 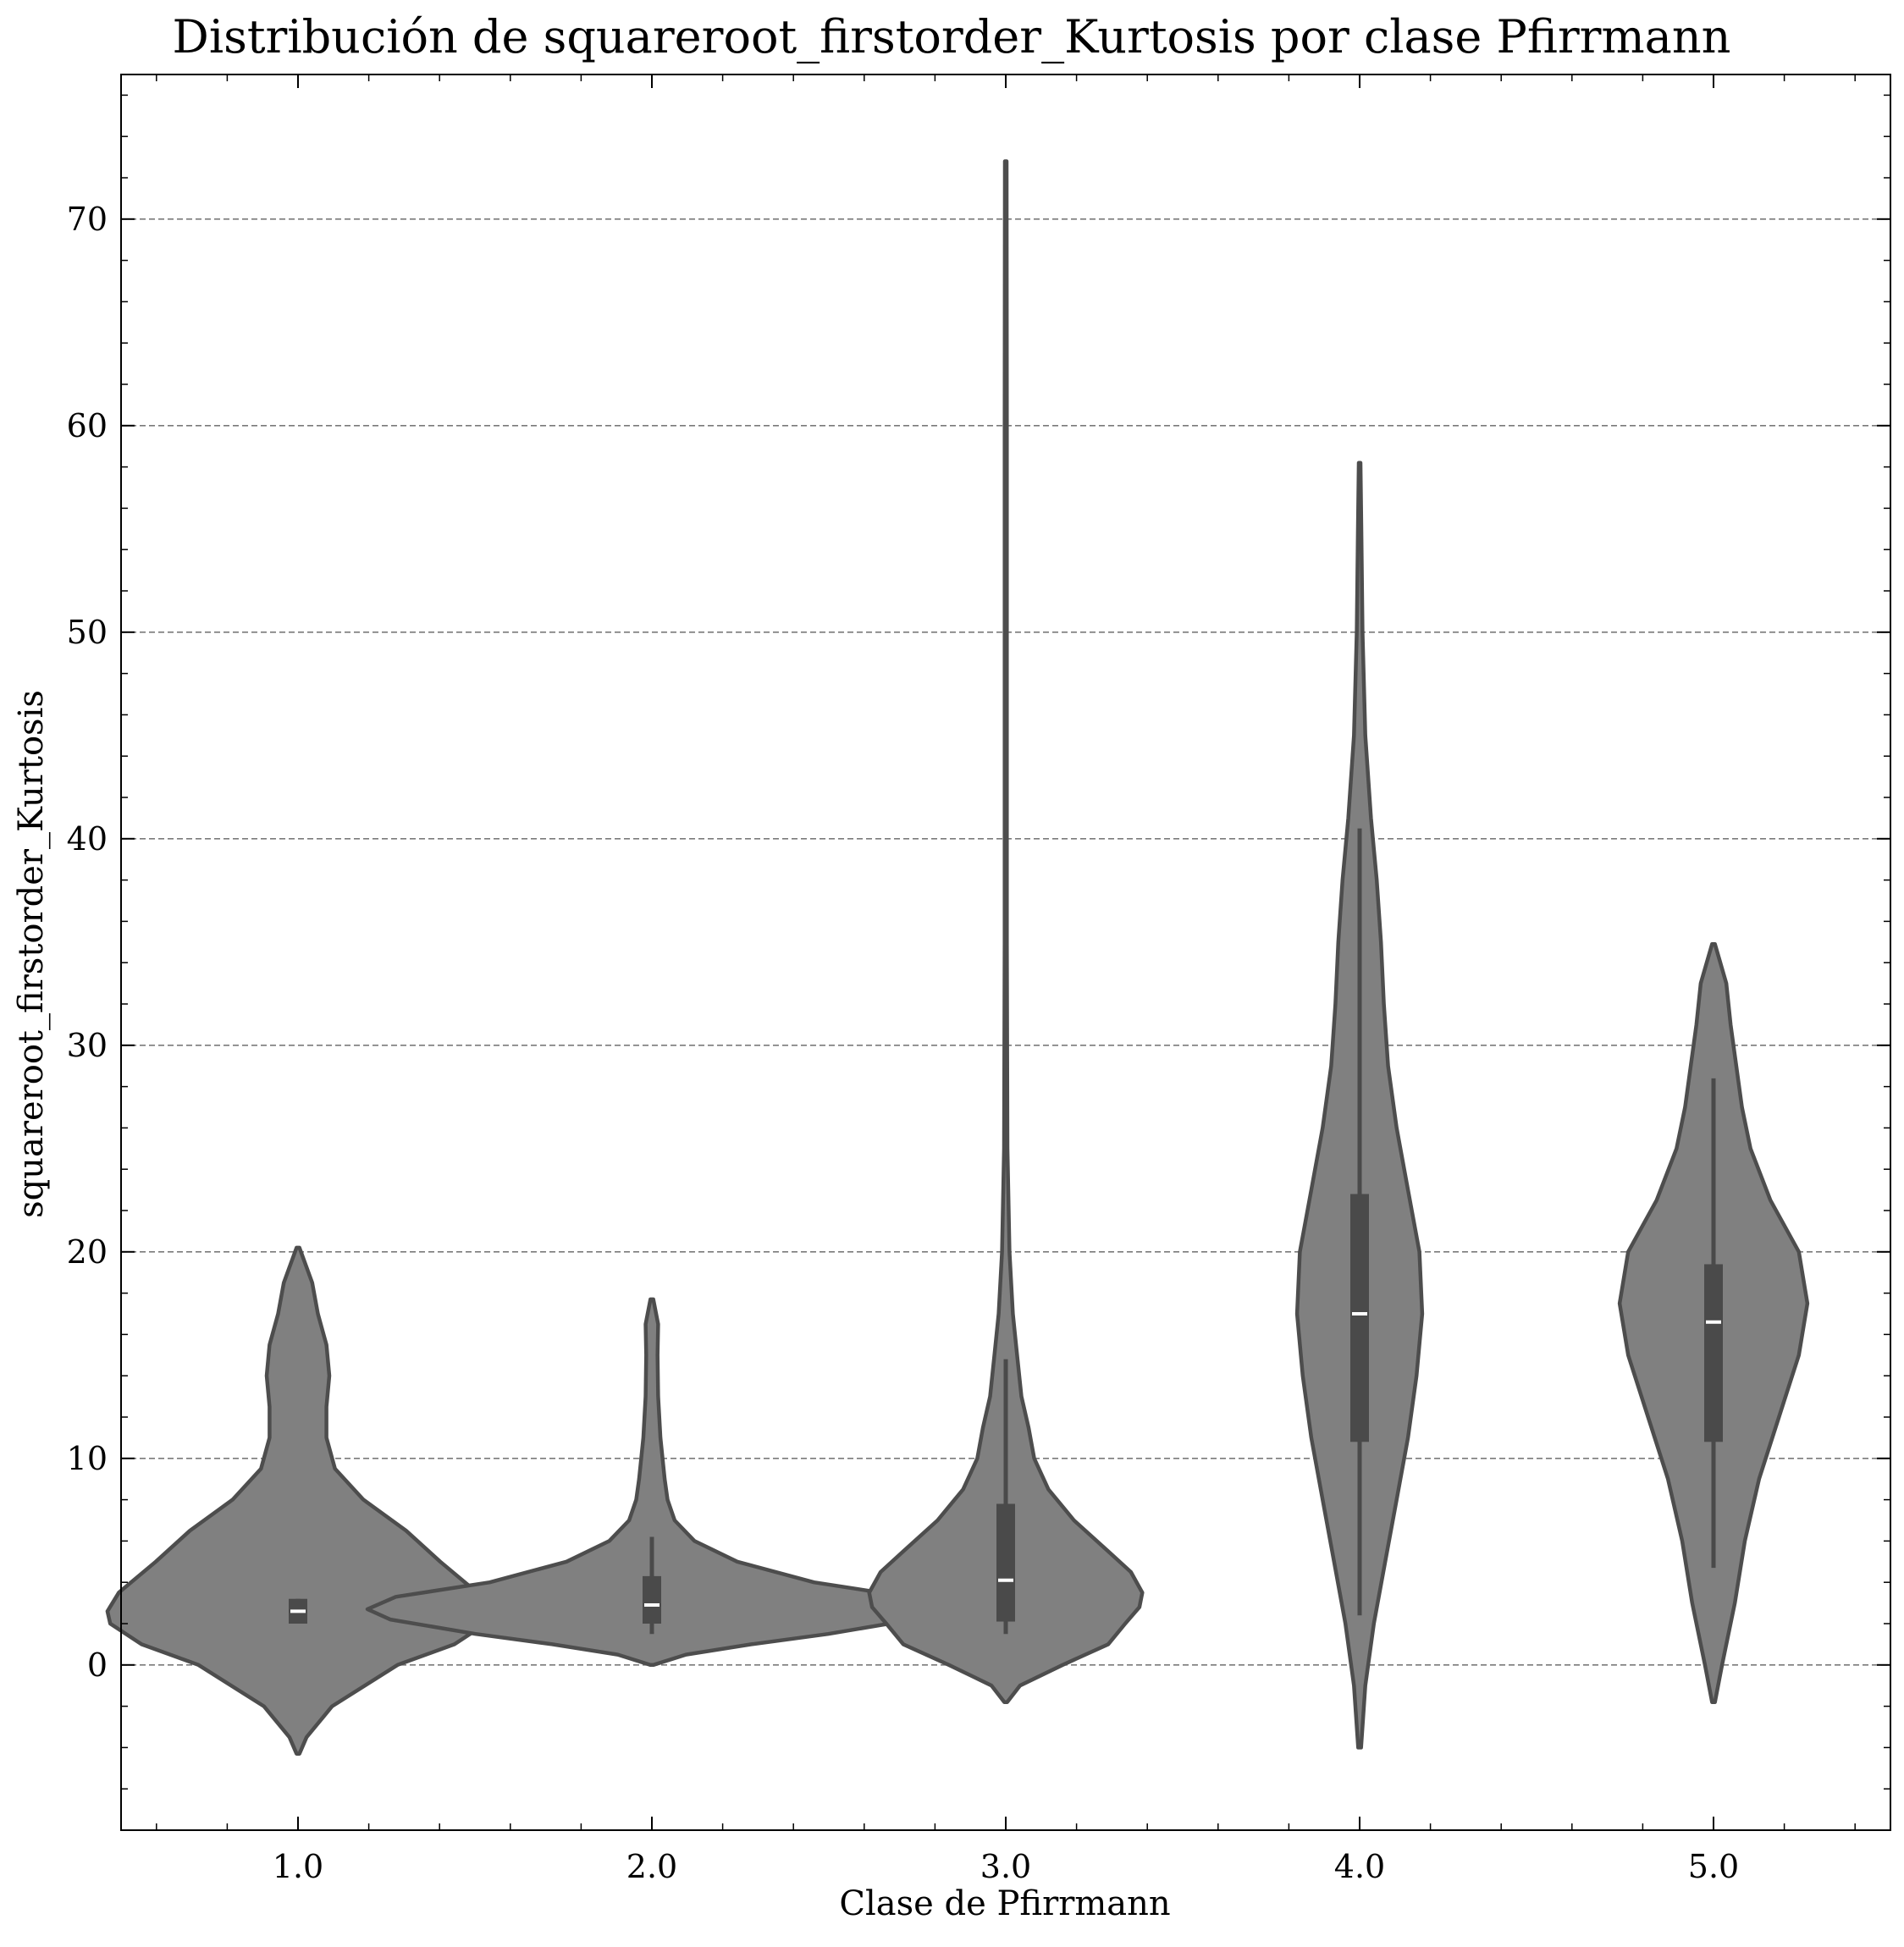 What do you see at coordinates (1713, 1866) in the screenshot?
I see `x-tick-label: 5.0` at bounding box center [1713, 1866].